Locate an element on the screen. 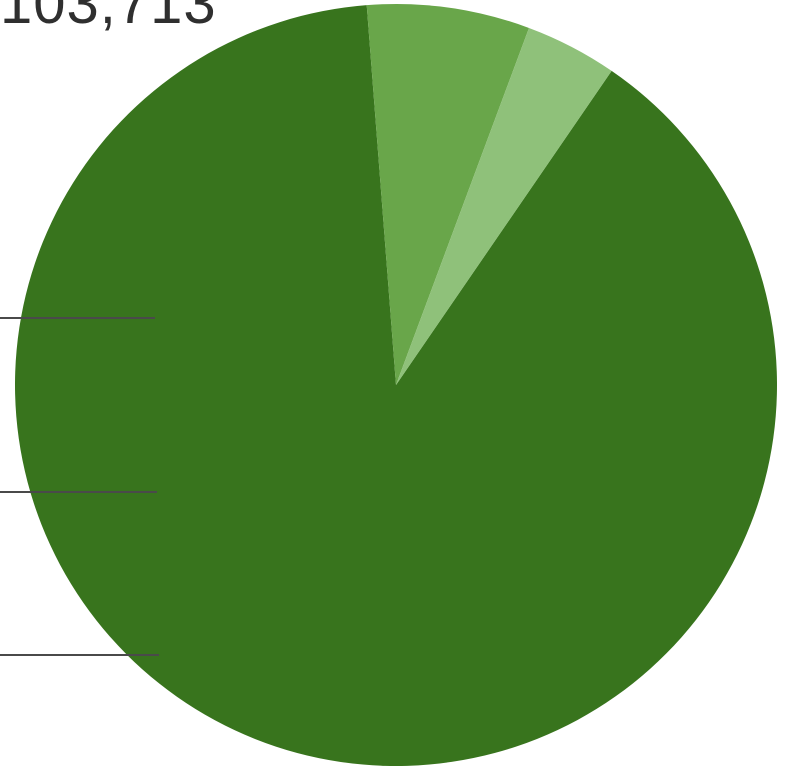 This screenshot has width=788, height=767. total-value-label: 103,713 is located at coordinates (108, 18).